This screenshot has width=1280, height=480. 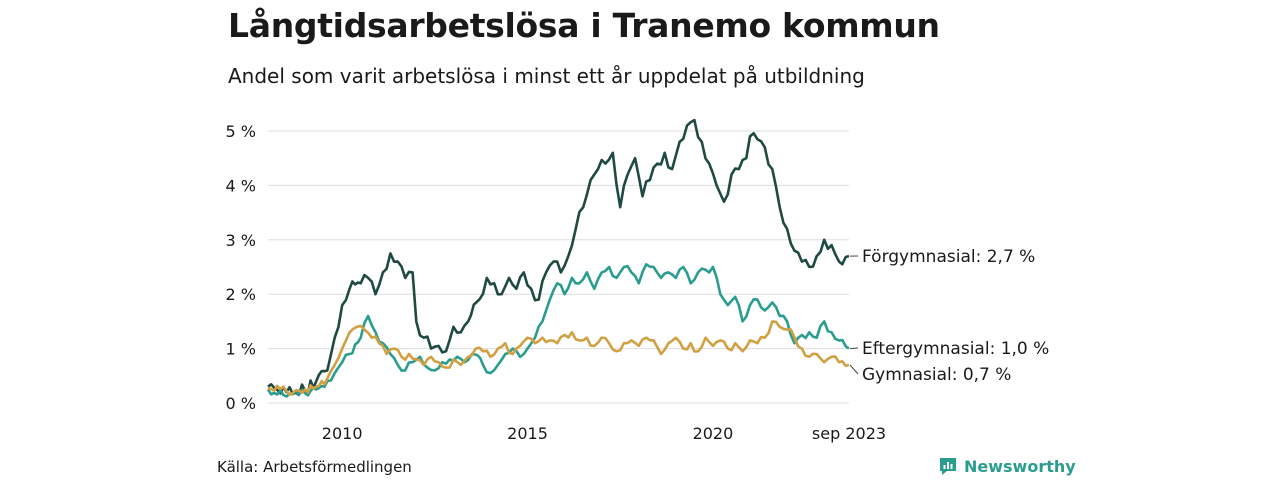 I want to click on x-tick-label: sep 2023, so click(x=849, y=433).